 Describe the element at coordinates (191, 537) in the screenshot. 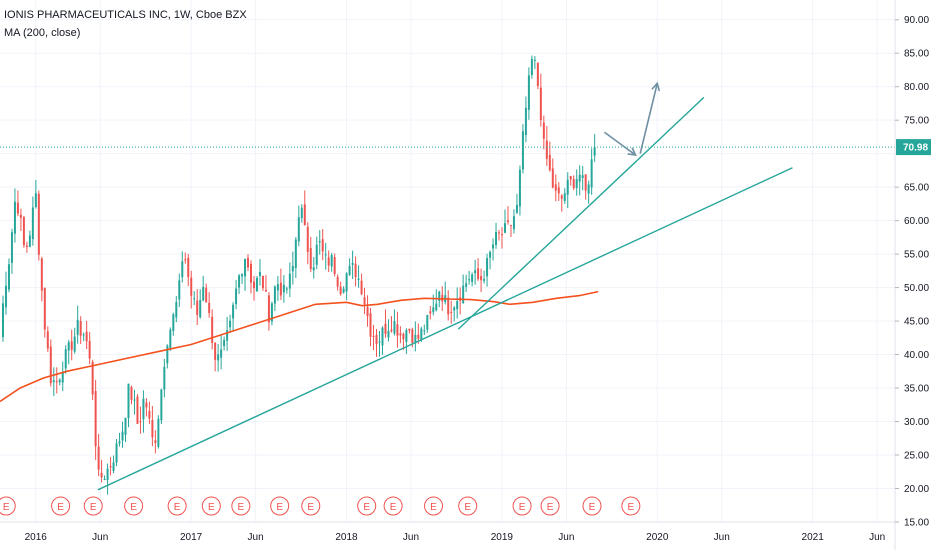

I see `x-tick-label: 2017` at that location.